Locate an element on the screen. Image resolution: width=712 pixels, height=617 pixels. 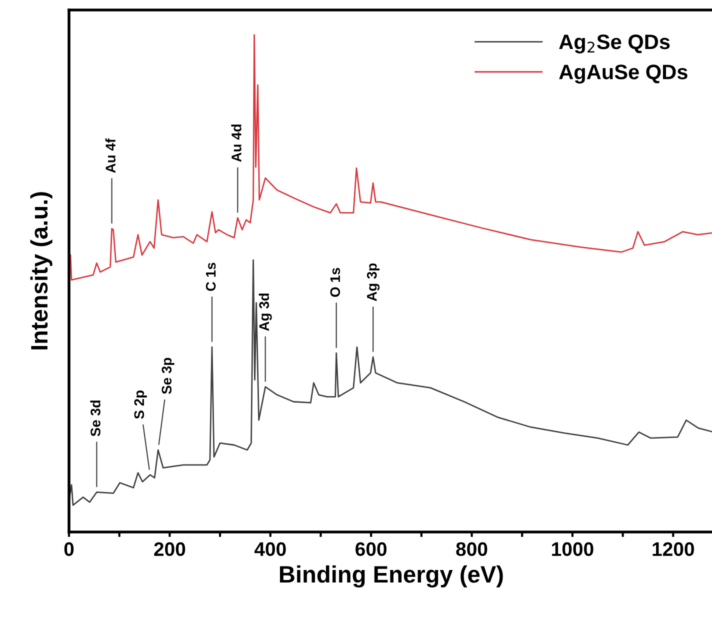
annotation: S 2p is located at coordinates (140, 404).